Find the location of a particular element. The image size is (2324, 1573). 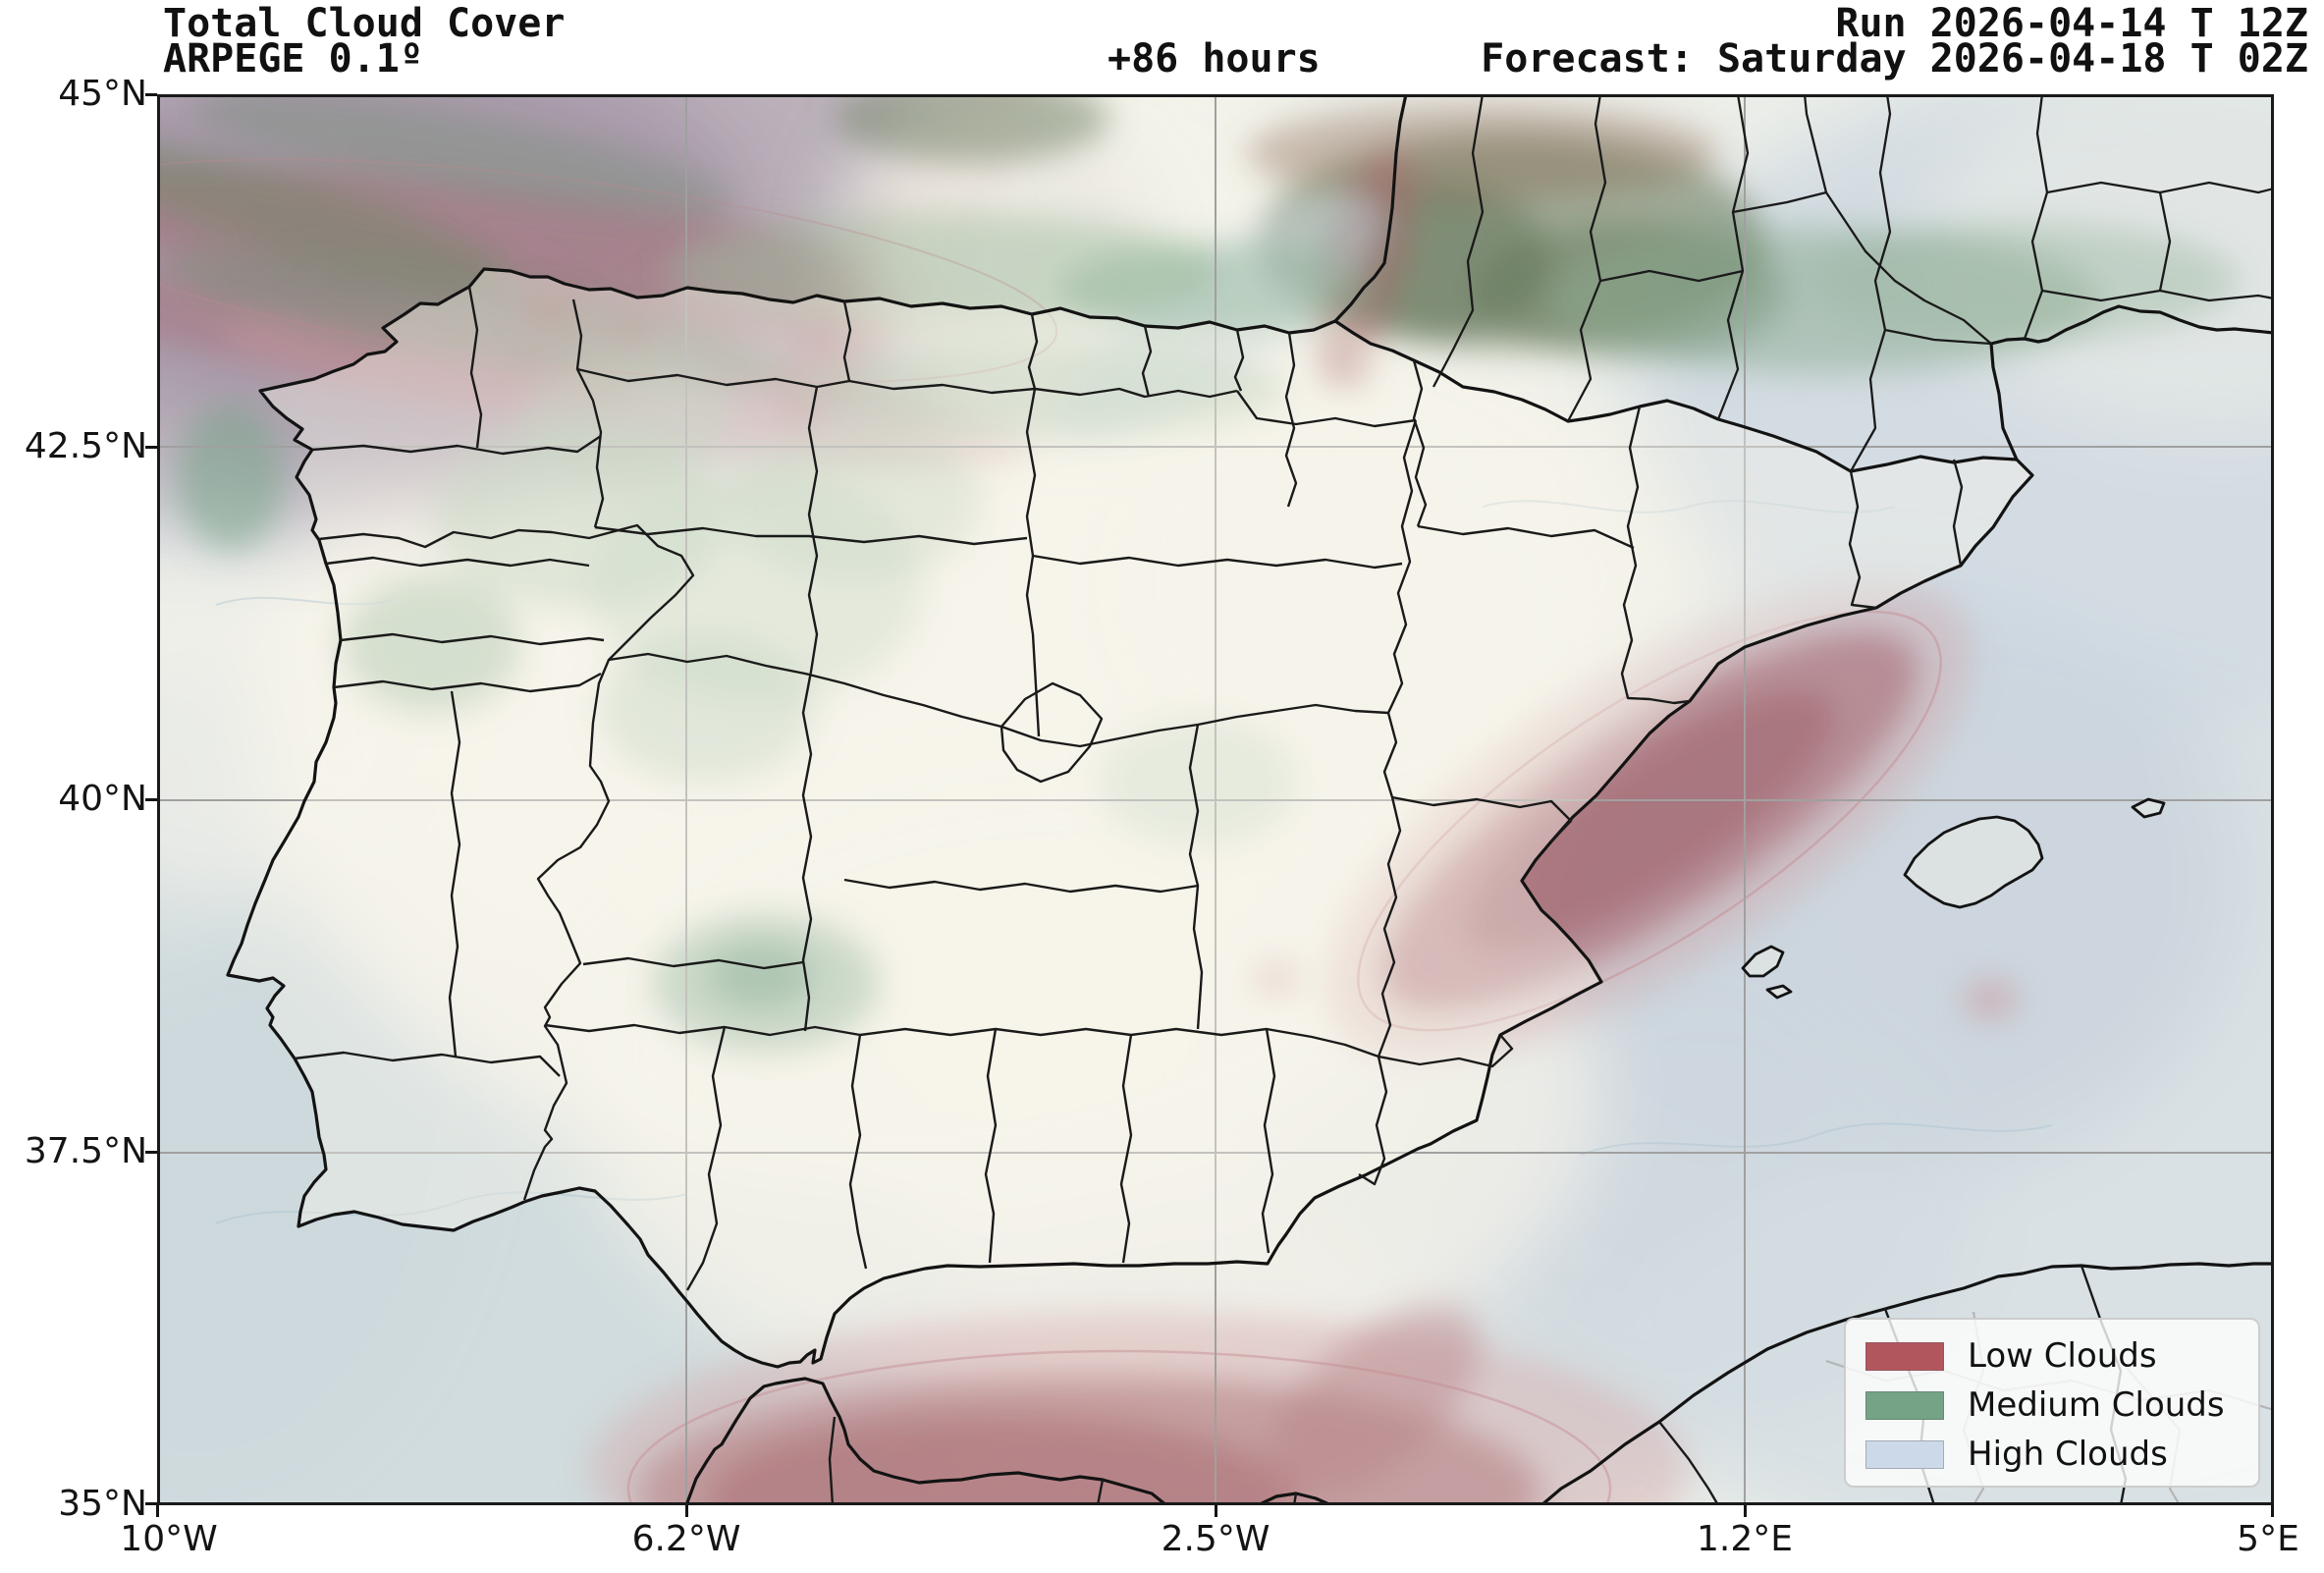

map-legend: Low Clouds Medium Clouds High Clouds is located at coordinates (2052, 1403).